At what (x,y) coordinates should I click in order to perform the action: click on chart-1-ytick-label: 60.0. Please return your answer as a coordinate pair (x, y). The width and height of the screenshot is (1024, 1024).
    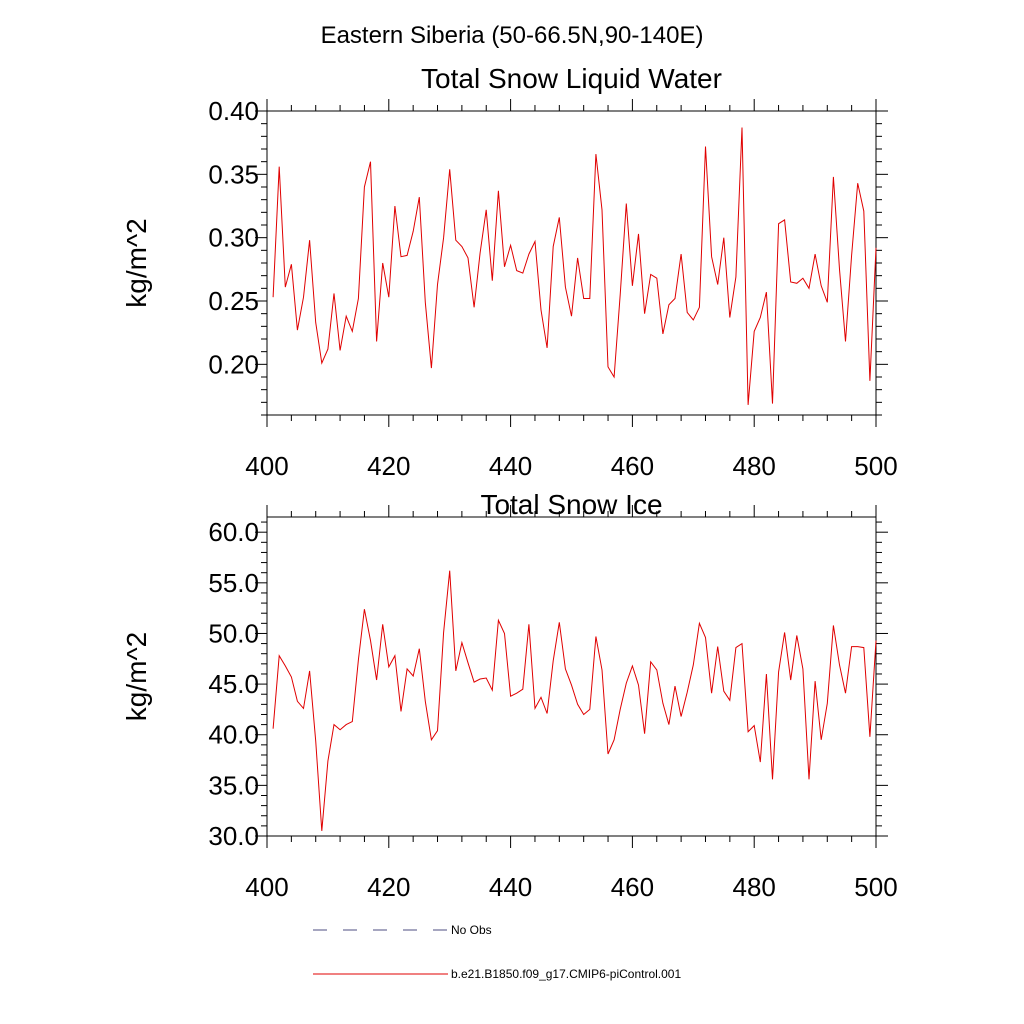
    Looking at the image, I should click on (233, 532).